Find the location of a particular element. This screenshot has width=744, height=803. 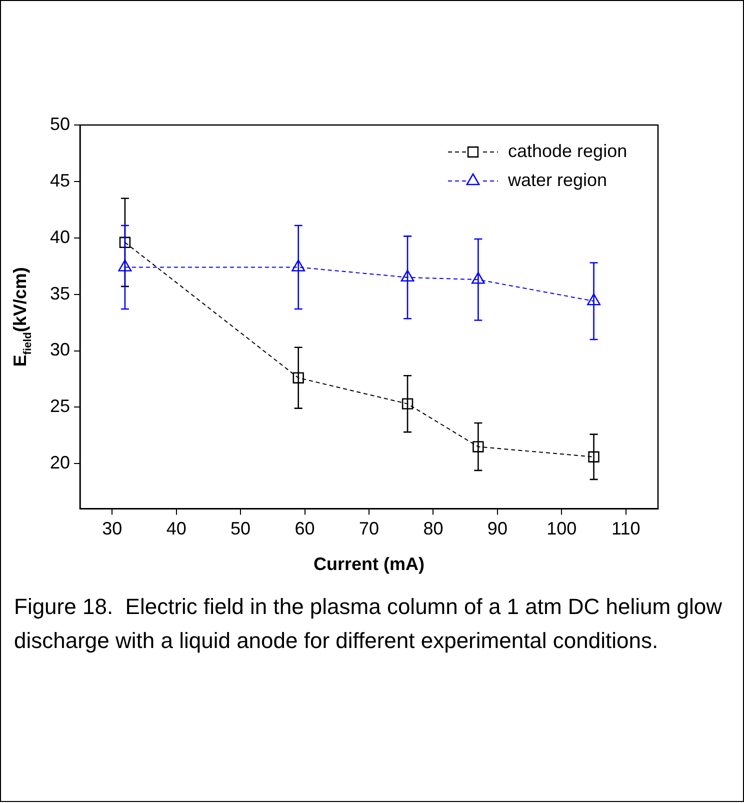

y-tick-label: 45 is located at coordinates (60, 180).